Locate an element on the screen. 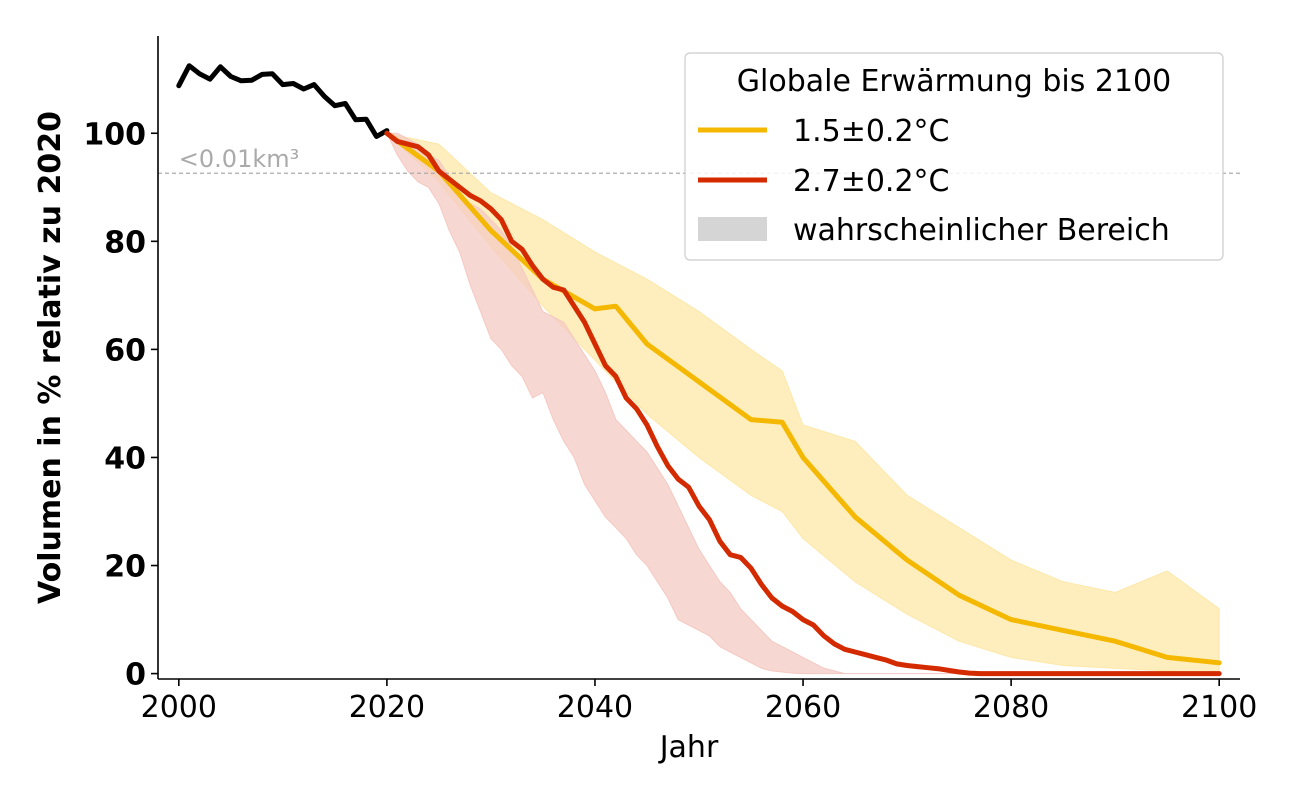  y-tick-label: 80 is located at coordinates (125, 242).